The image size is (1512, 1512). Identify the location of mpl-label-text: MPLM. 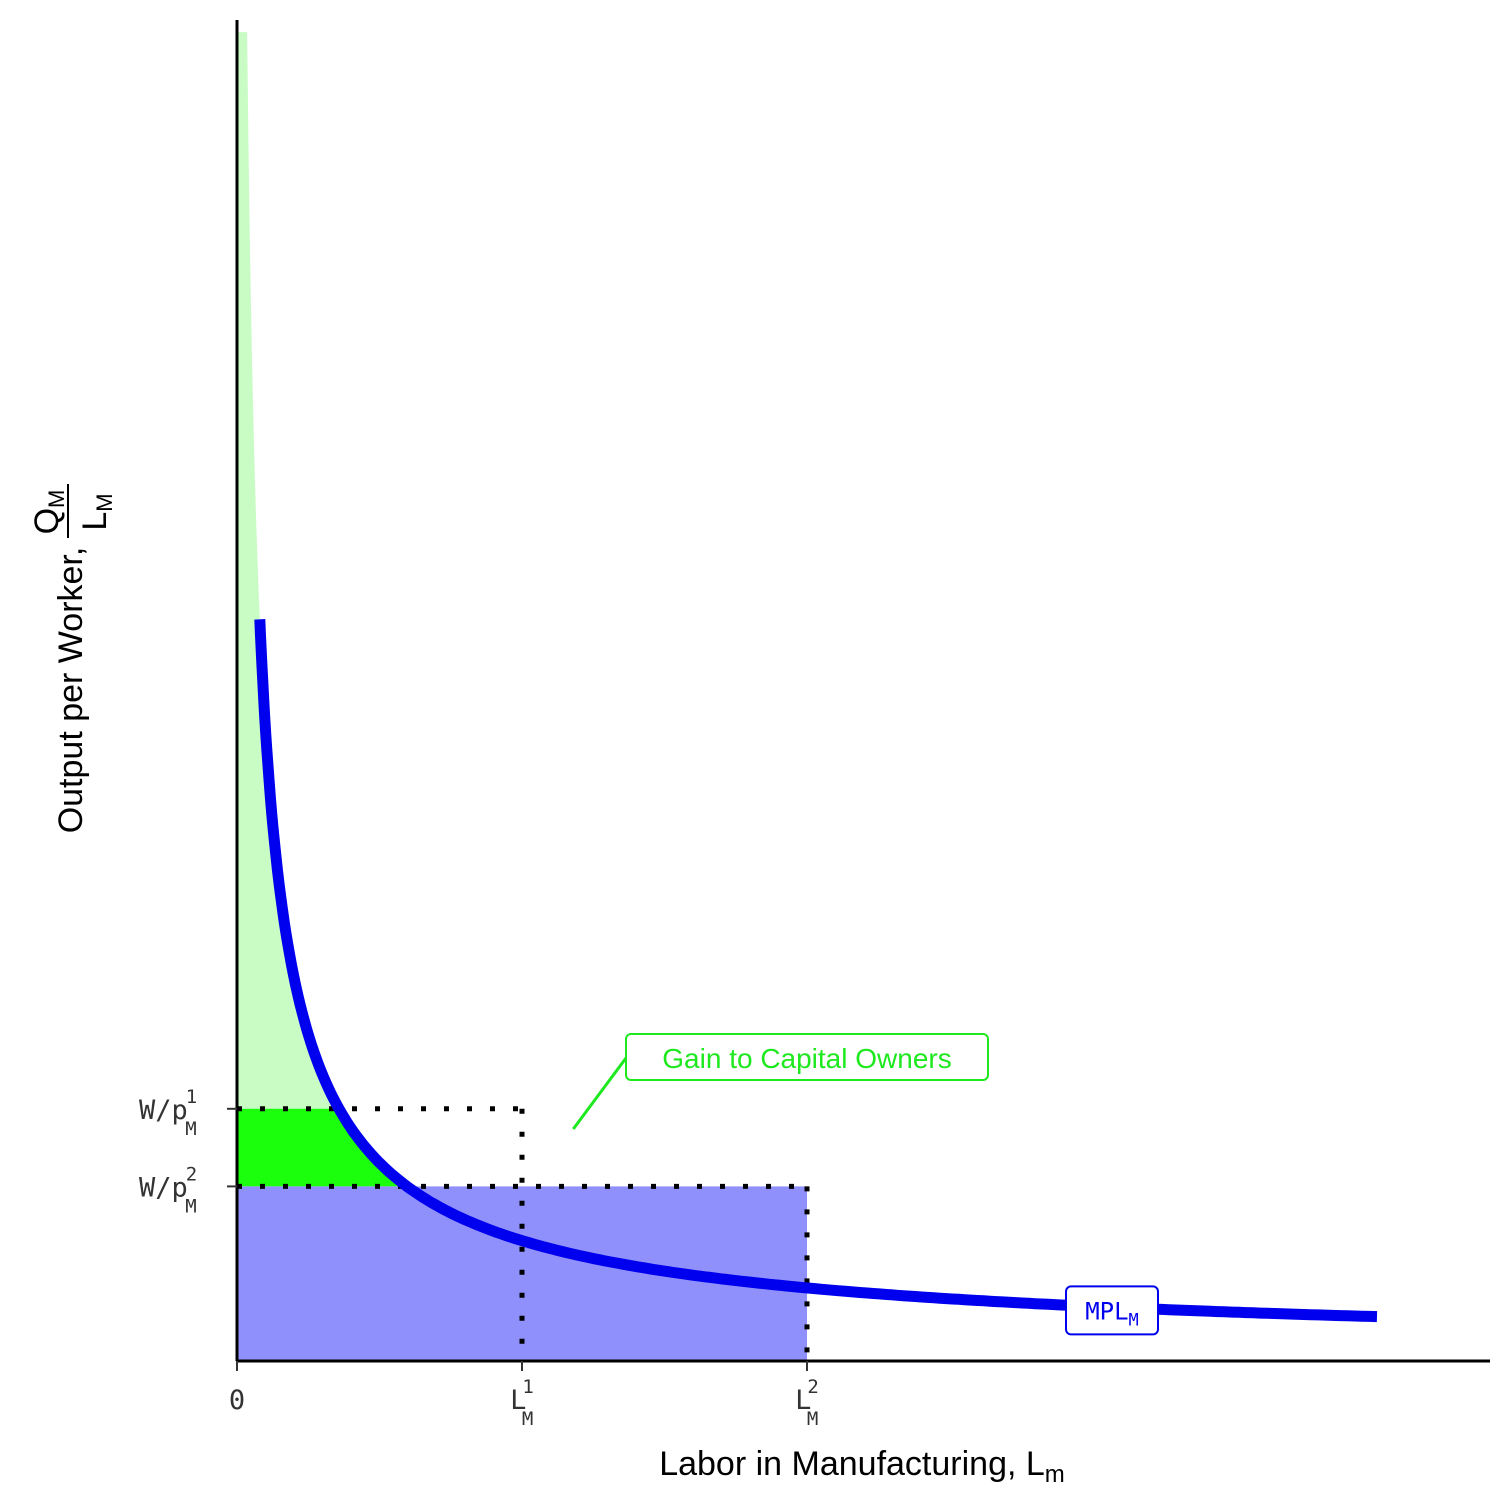
(1112, 1313).